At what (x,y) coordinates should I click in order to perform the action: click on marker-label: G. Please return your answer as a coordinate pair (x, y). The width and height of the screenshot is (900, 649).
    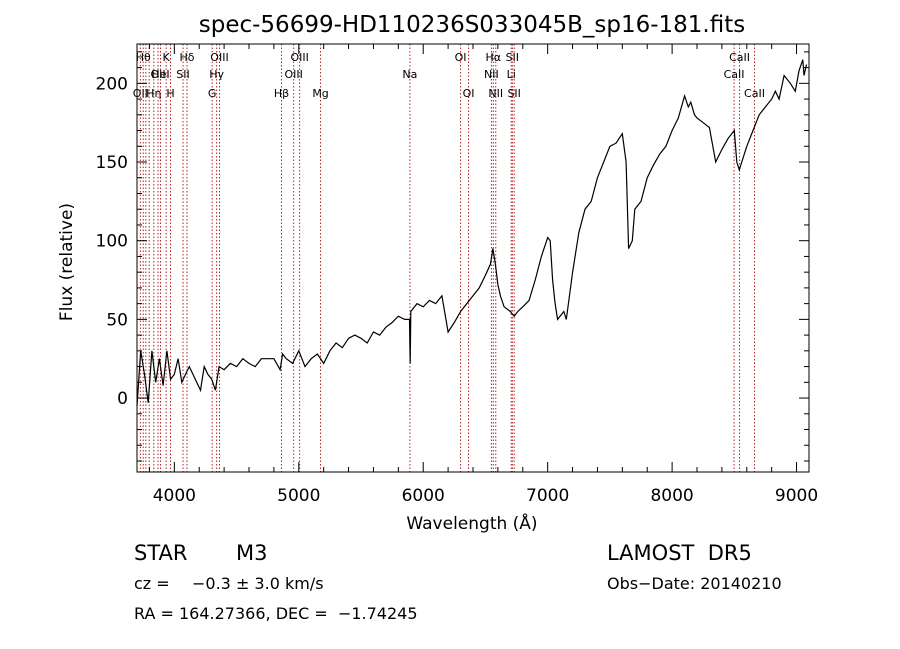
    Looking at the image, I should click on (212, 93).